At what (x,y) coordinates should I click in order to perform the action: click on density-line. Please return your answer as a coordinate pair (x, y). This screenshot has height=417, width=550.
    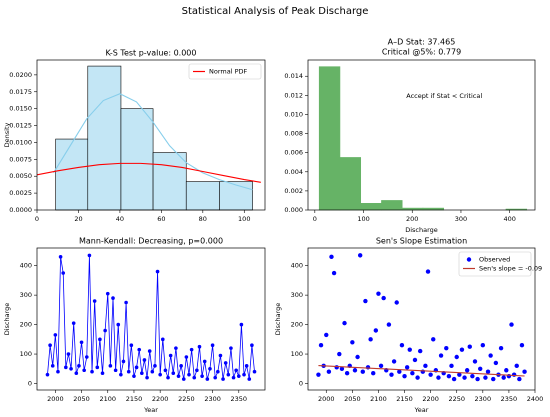
    Looking at the image, I should click on (149, 172).